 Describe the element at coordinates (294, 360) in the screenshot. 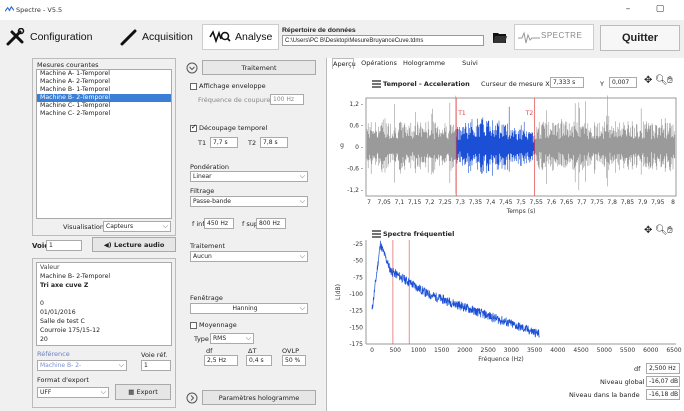

I see `ovlp-field: 50 %` at that location.